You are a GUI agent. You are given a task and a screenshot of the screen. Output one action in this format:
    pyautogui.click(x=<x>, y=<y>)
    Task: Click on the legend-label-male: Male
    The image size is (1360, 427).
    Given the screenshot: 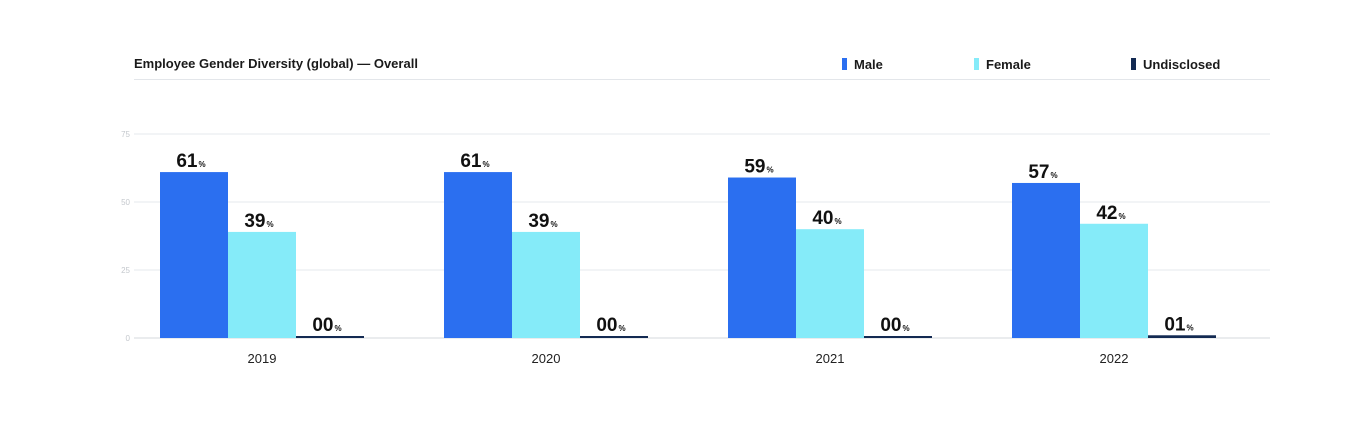 What is the action you would take?
    pyautogui.click(x=868, y=64)
    